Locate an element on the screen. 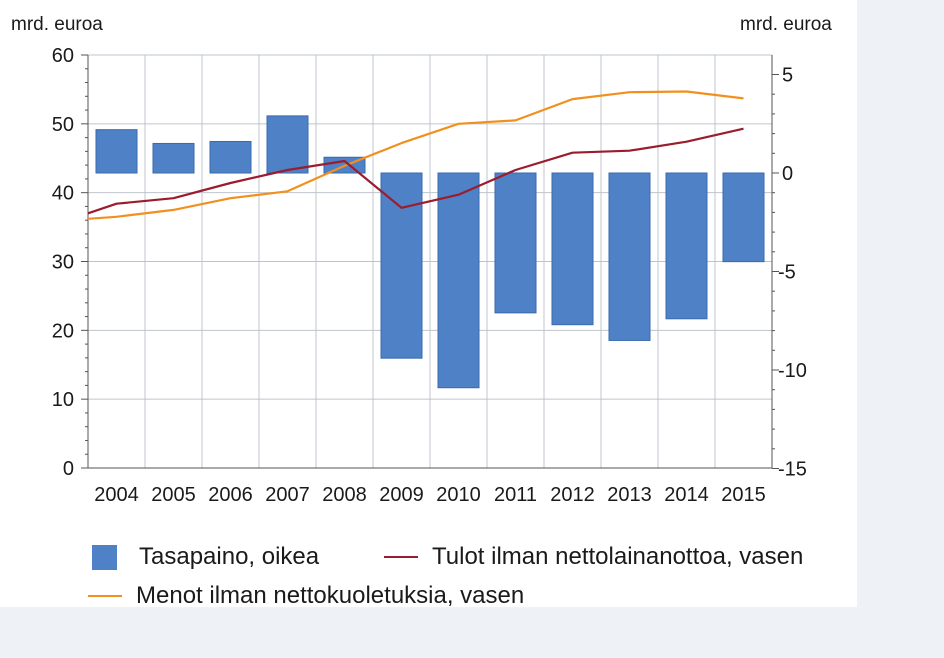 The width and height of the screenshot is (944, 658). legend-swatch-expenditure is located at coordinates (105, 596).